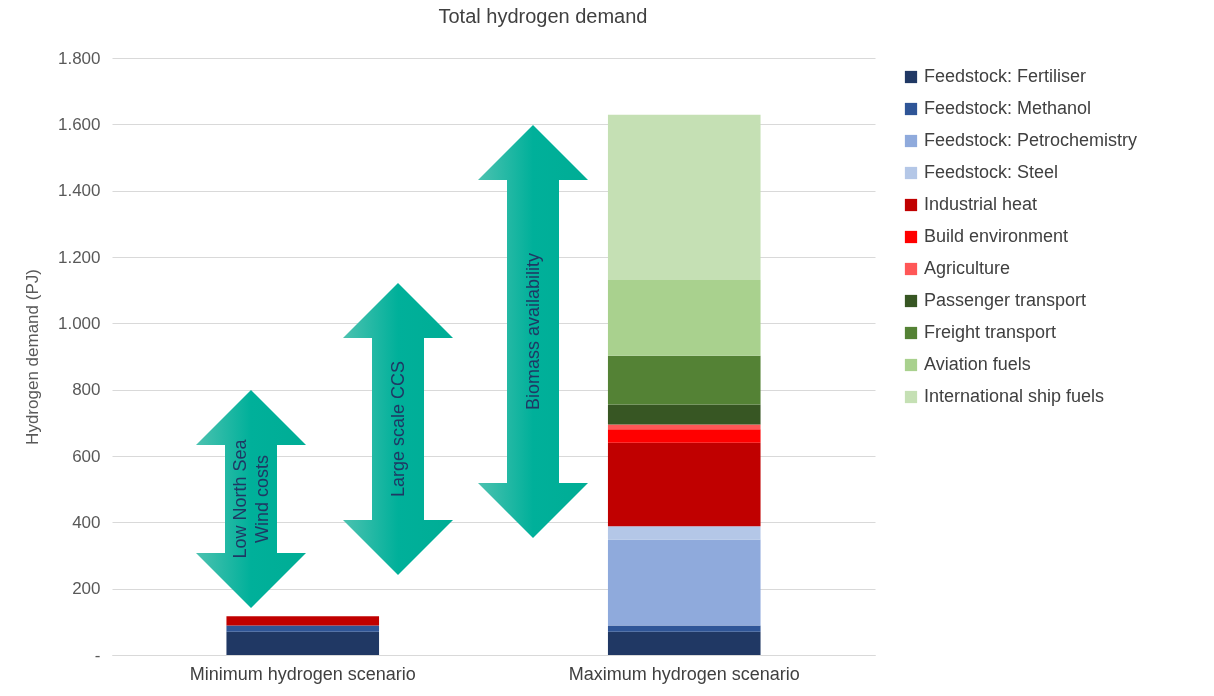 This screenshot has width=1214, height=696. Describe the element at coordinates (981, 204) in the screenshot. I see `legend-label: Industrial heat` at that location.